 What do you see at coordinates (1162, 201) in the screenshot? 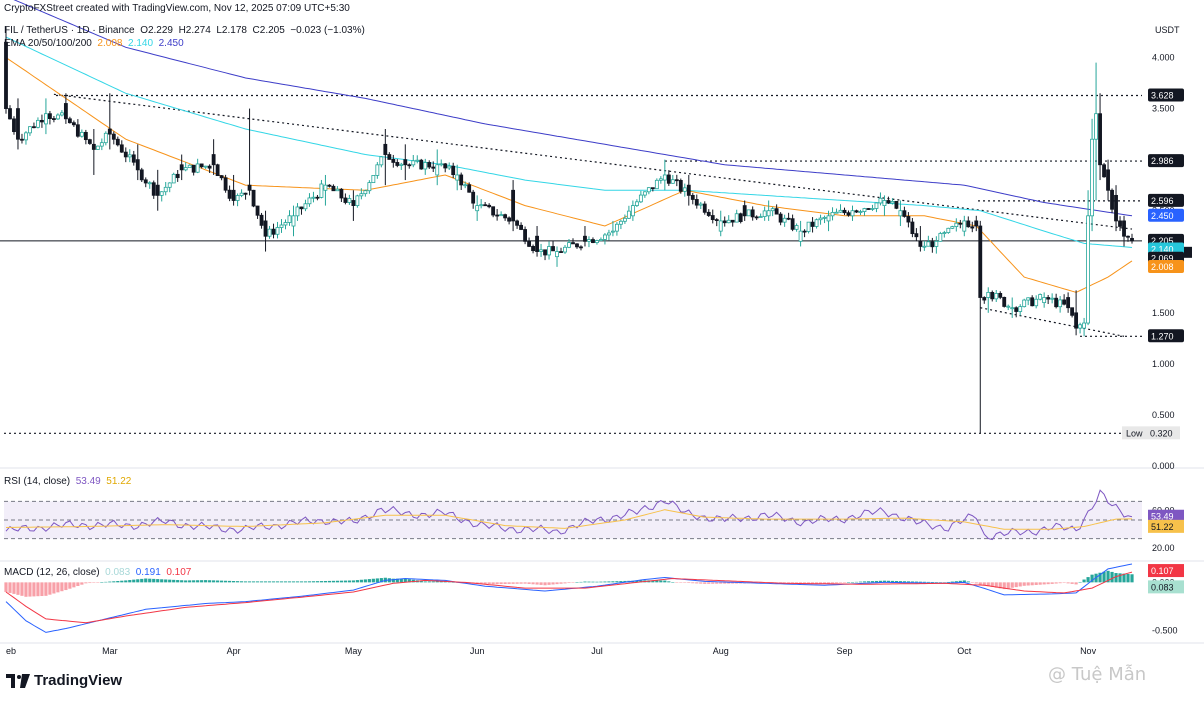
I see `price-label-text: 2.596` at bounding box center [1162, 201].